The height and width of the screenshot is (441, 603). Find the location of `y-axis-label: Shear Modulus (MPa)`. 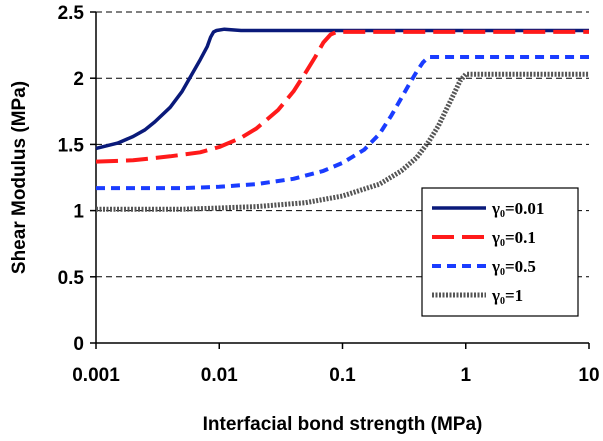

y-axis-label: Shear Modulus (MPa) is located at coordinates (19, 177).